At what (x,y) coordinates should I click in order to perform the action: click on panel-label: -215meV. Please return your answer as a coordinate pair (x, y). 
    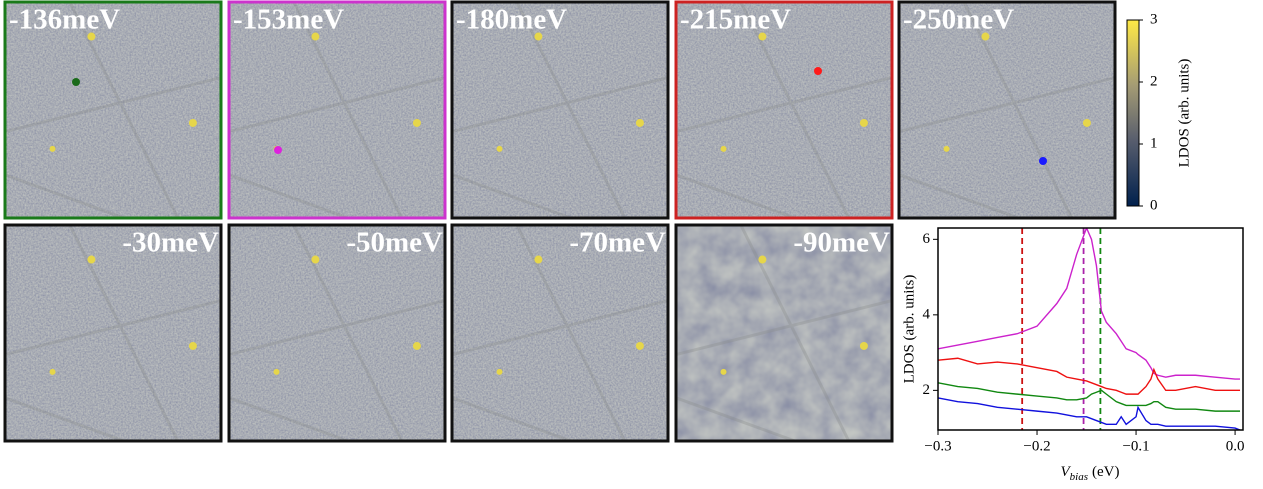
    Looking at the image, I should click on (735, 20).